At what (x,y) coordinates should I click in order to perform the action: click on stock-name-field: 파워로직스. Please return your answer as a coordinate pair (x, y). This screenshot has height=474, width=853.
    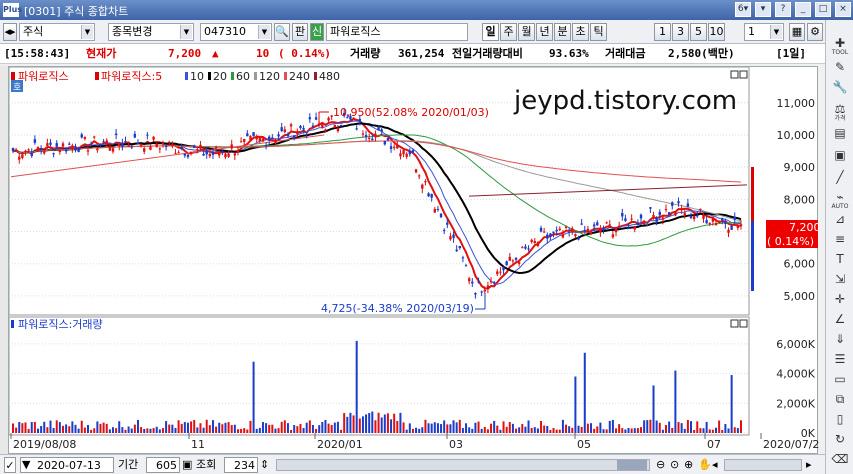
    Looking at the image, I should click on (397, 32).